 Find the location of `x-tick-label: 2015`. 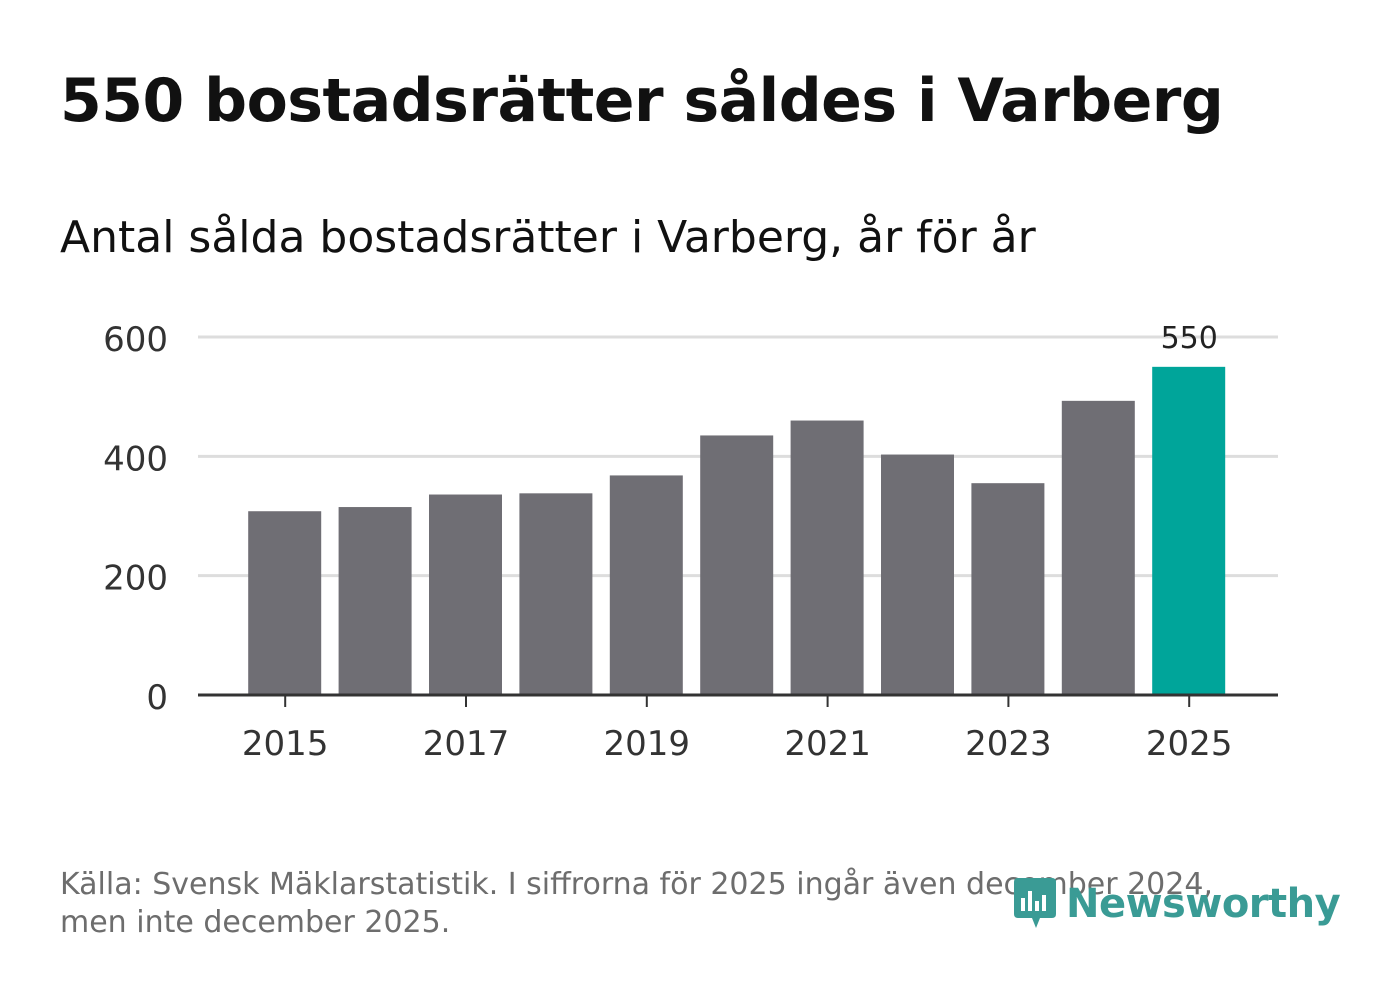

x-tick-label: 2015 is located at coordinates (285, 744).